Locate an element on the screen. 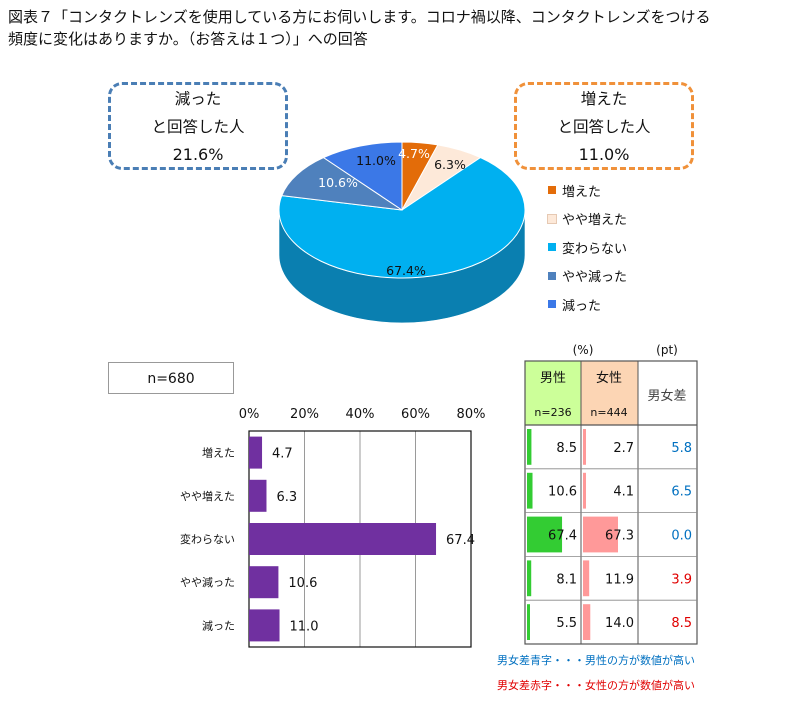  header-male-n: n=236 is located at coordinates (552, 412).